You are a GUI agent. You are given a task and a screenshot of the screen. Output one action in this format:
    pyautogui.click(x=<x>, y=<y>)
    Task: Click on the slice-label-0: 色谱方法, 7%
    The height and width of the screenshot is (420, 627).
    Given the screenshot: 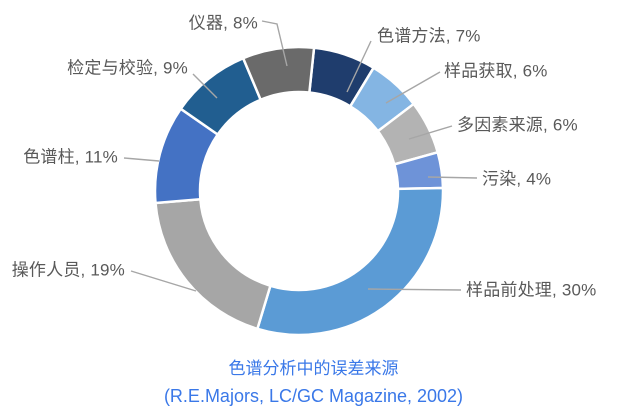 What is the action you would take?
    pyautogui.click(x=429, y=36)
    